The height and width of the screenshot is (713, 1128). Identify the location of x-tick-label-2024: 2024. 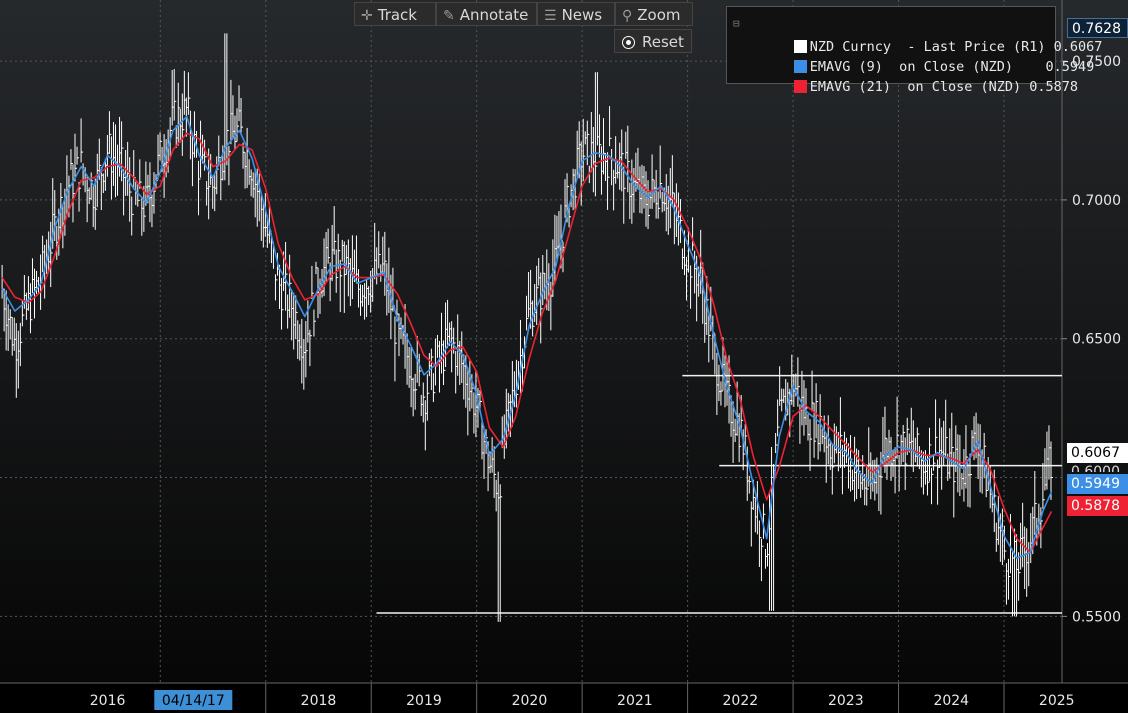
(951, 701).